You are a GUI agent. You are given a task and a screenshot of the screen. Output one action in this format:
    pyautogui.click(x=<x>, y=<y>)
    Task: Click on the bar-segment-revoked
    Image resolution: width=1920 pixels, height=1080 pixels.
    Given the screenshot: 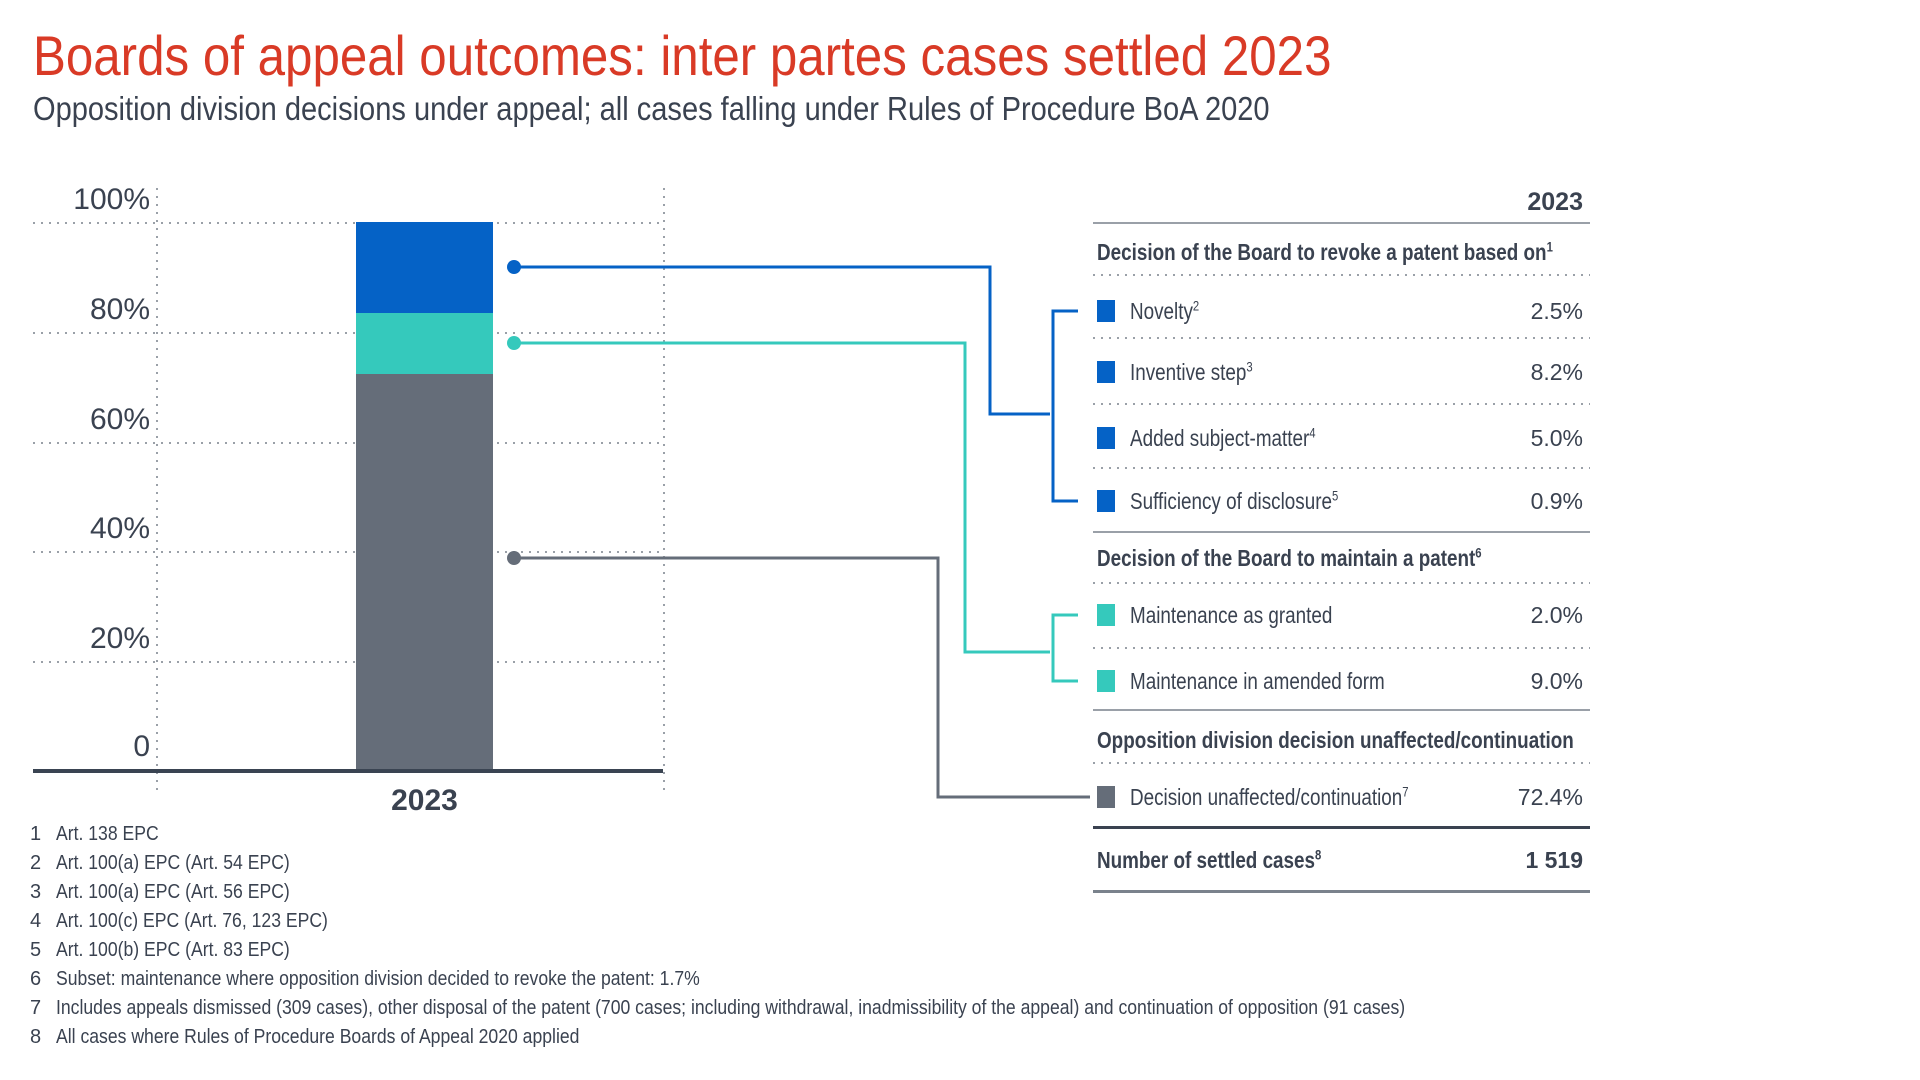 What is the action you would take?
    pyautogui.click(x=424, y=268)
    